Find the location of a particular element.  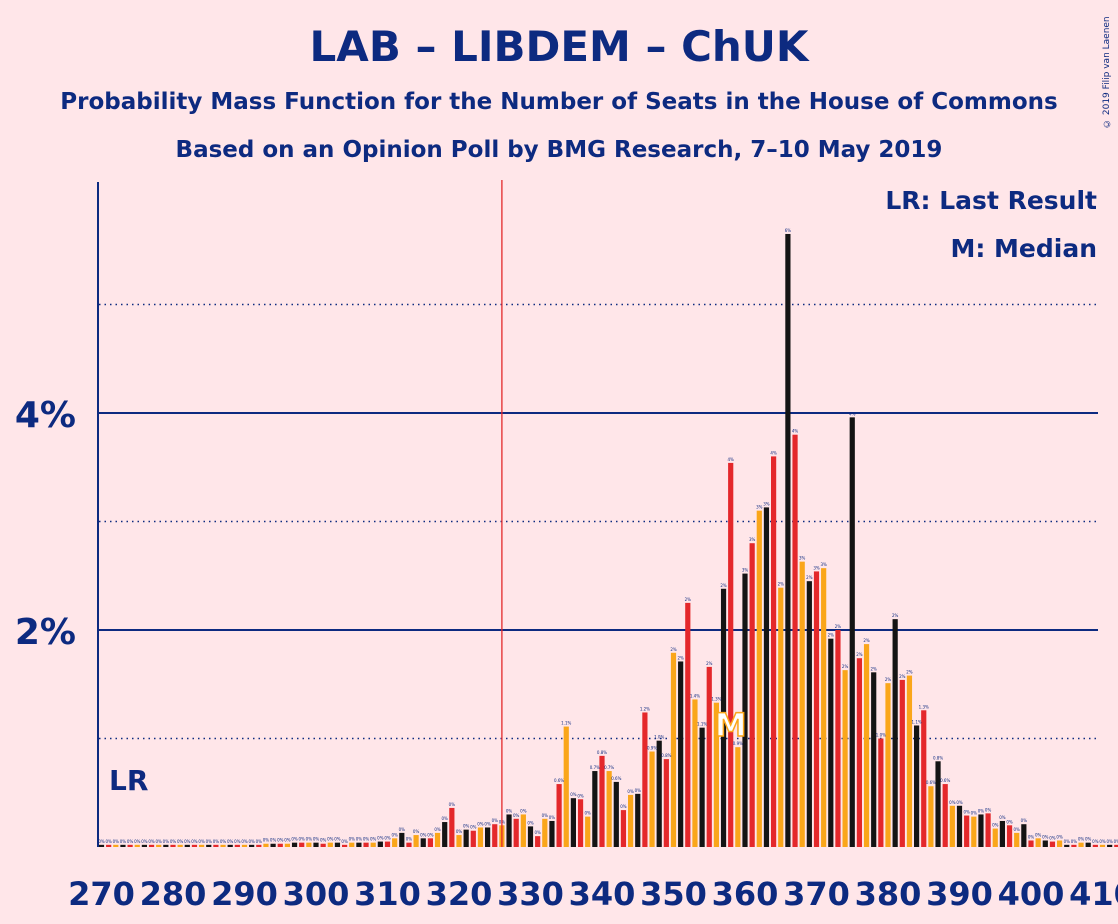

x-tick-label: 280 is located at coordinates (173, 894).